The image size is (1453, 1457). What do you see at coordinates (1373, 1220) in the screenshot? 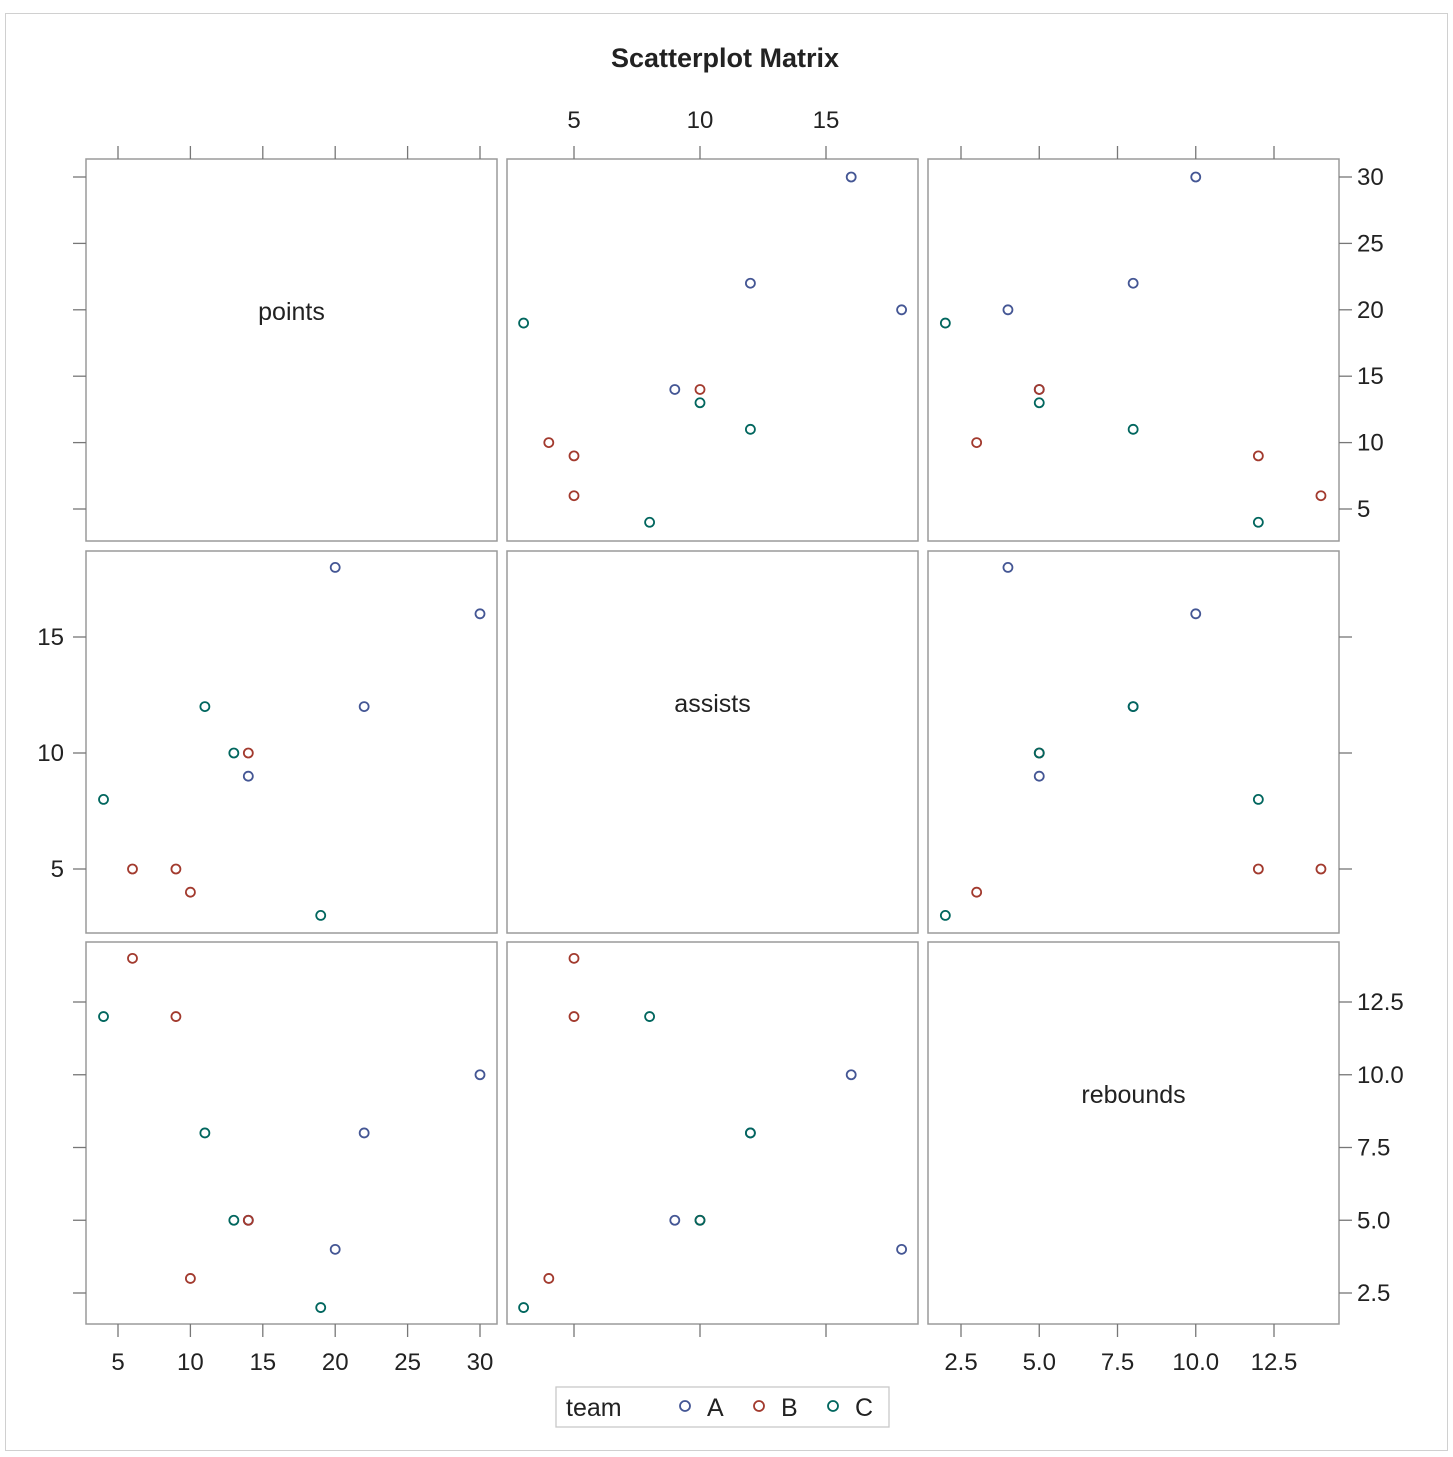
I see `y-tick-label-rebounds: 5.0` at bounding box center [1373, 1220].